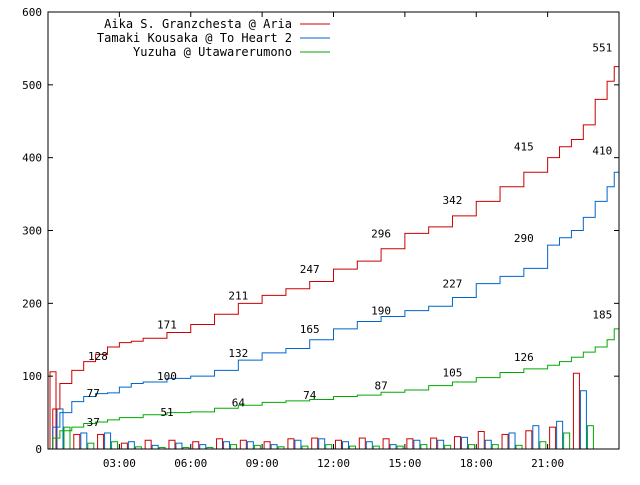  I want to click on data-label: 105, so click(453, 373).